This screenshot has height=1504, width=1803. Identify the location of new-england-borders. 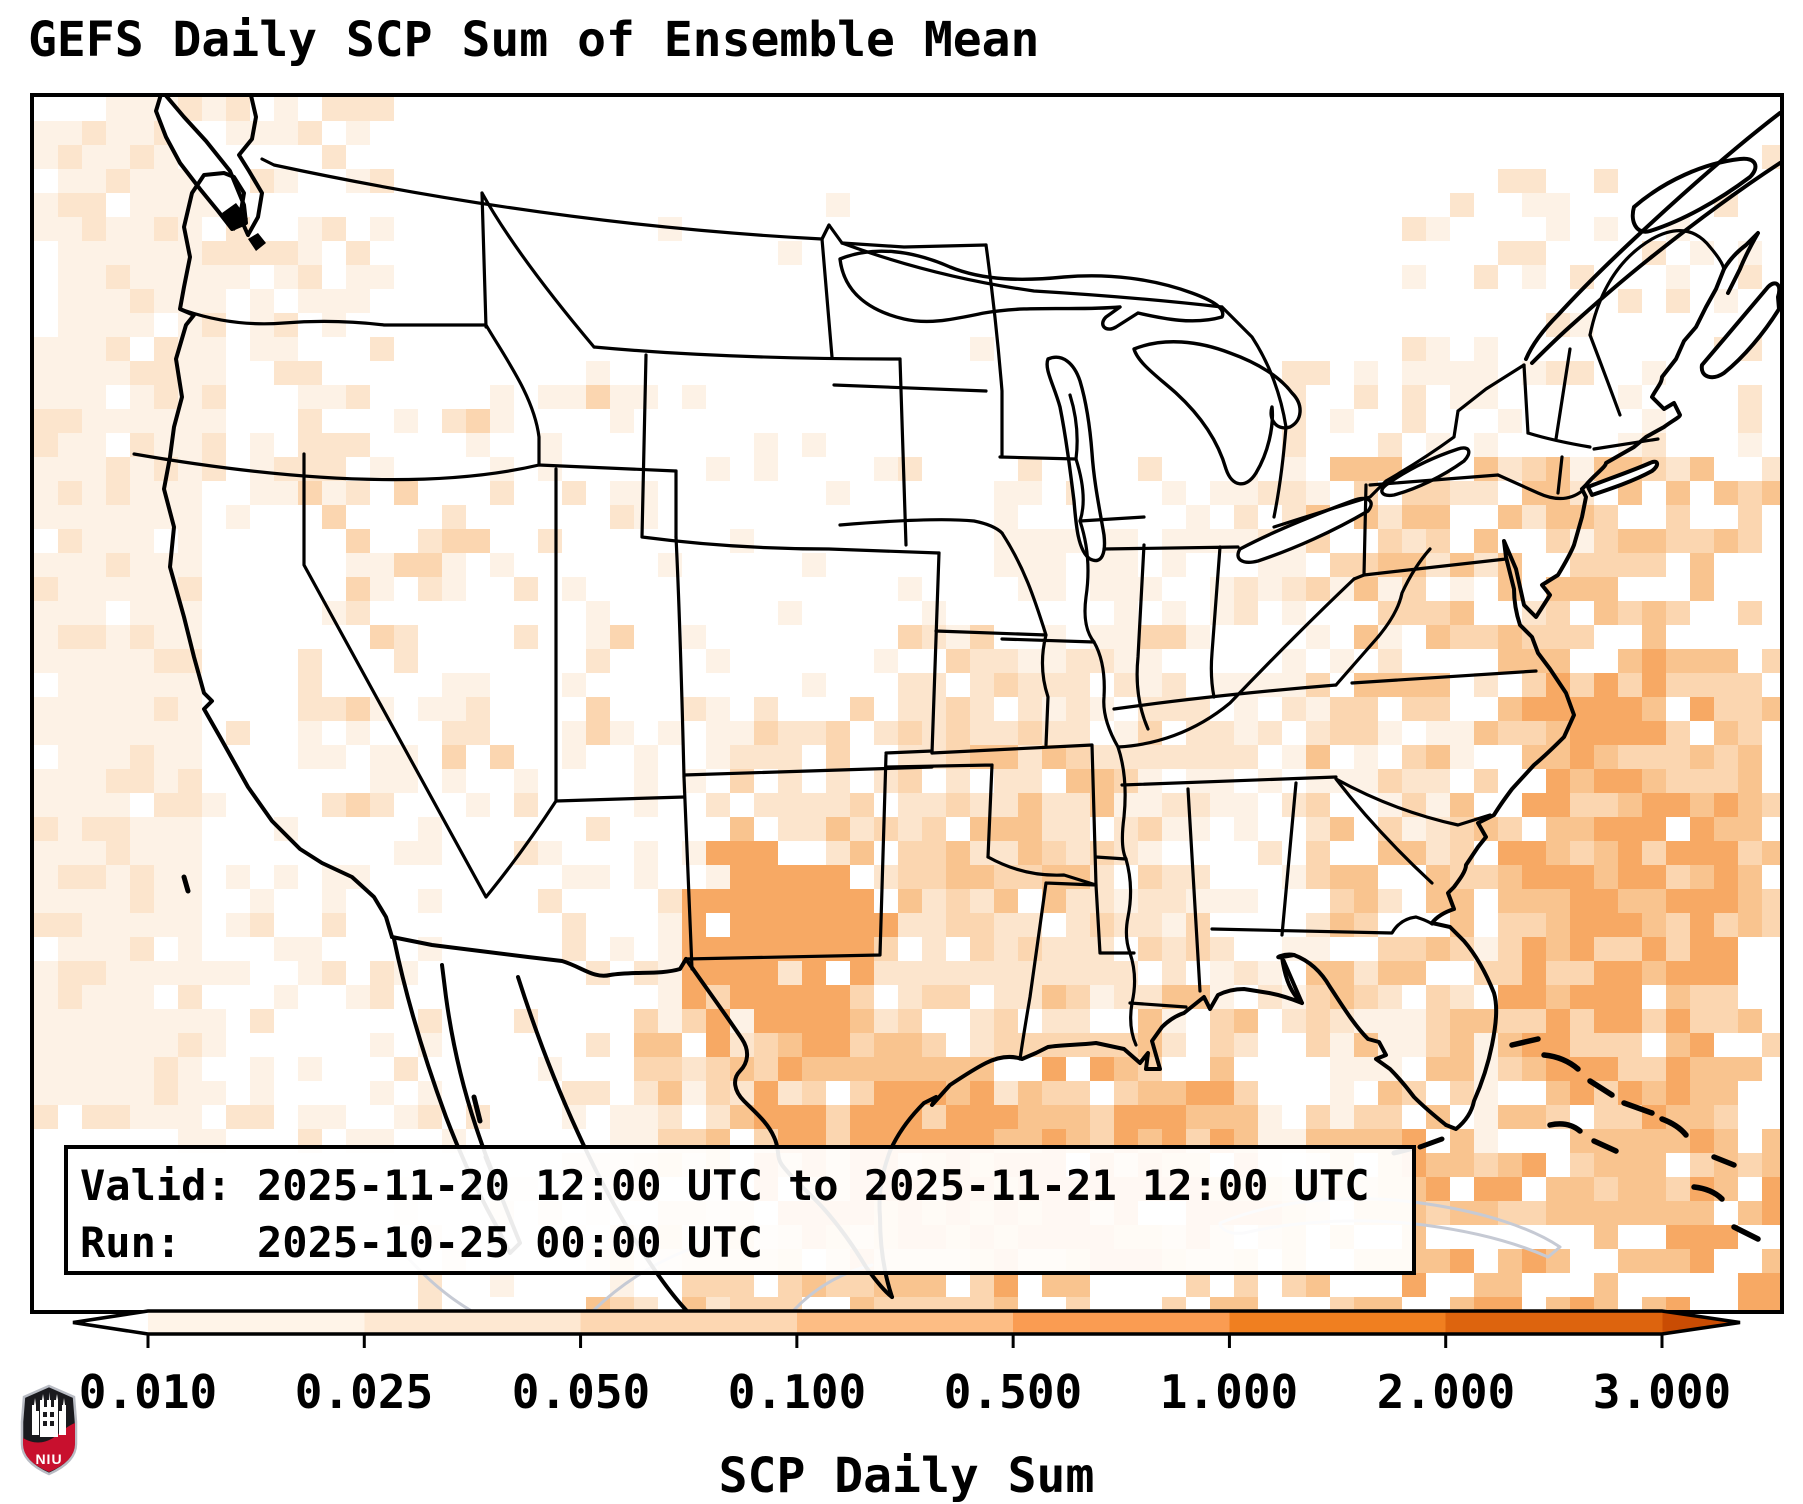
(1593, 414).